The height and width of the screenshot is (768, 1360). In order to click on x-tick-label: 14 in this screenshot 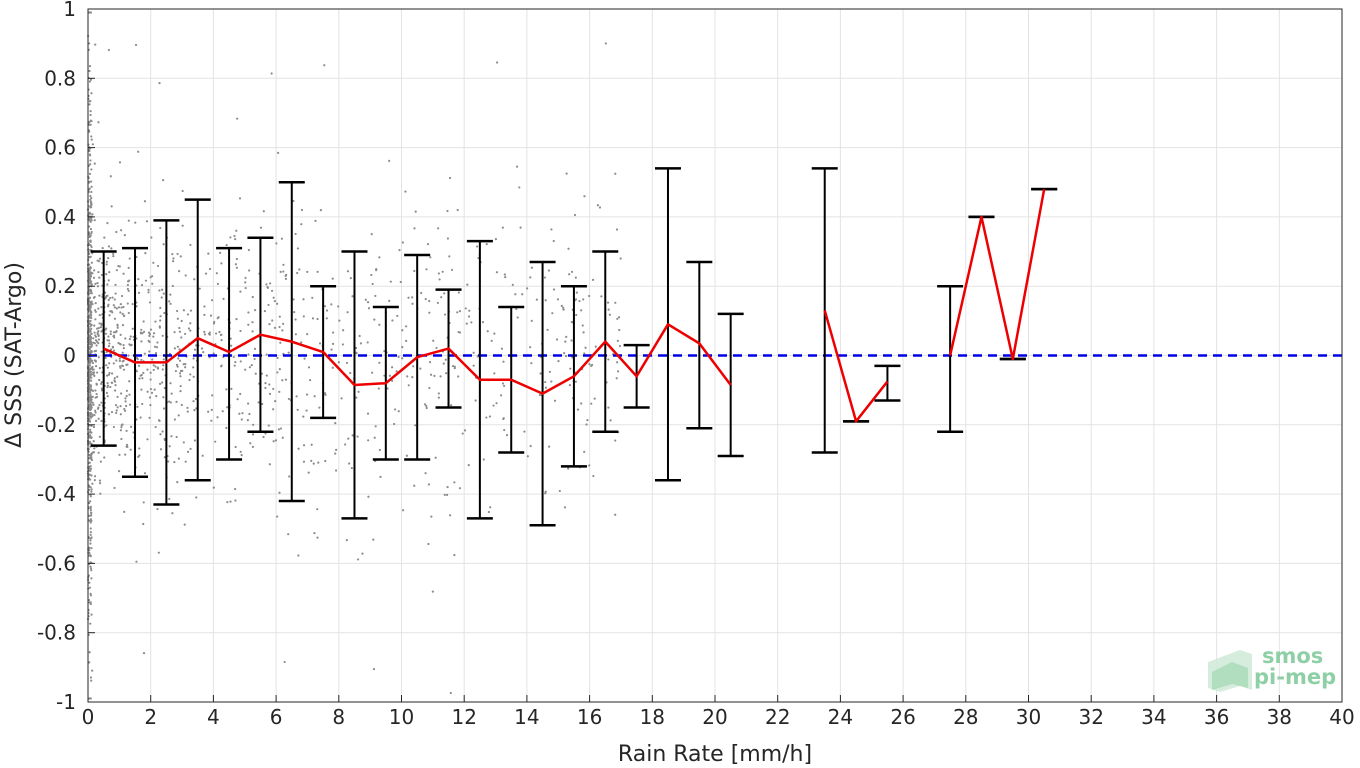, I will do `click(526, 717)`.